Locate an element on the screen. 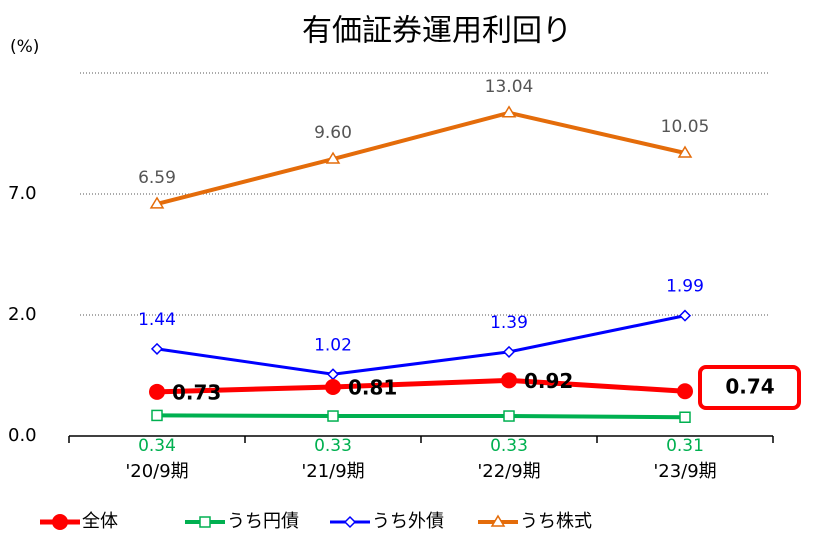  x-tick-label: '22/9期 is located at coordinates (508, 471).